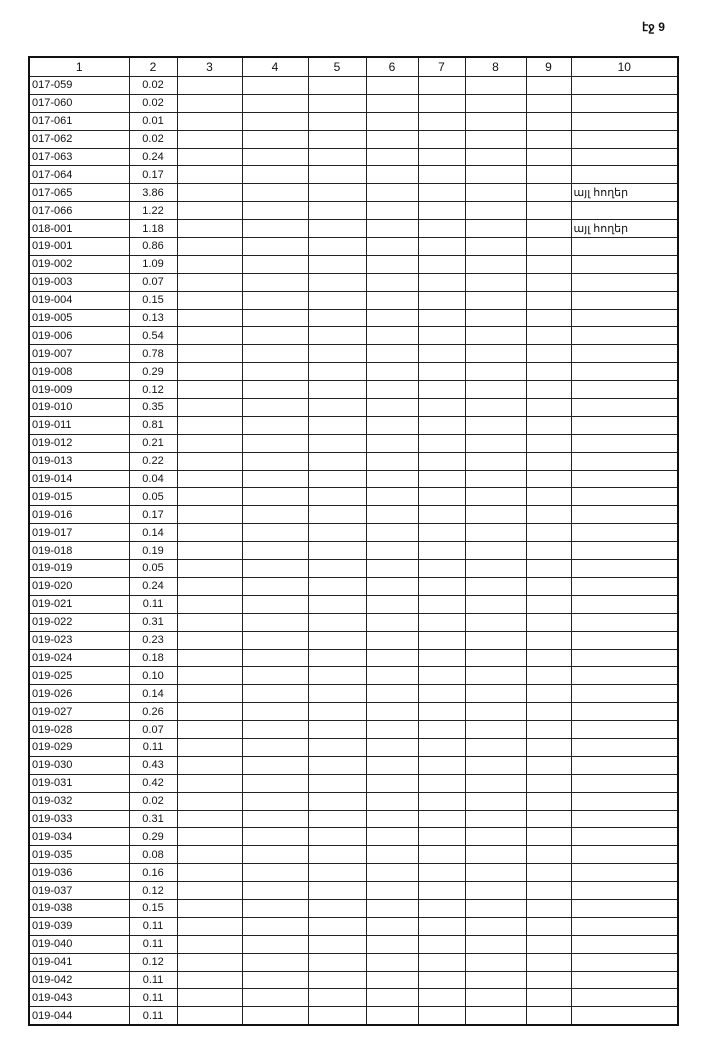 The image size is (703, 1049). Describe the element at coordinates (353, 568) in the screenshot. I see `table-row: 019-019 0.05` at that location.